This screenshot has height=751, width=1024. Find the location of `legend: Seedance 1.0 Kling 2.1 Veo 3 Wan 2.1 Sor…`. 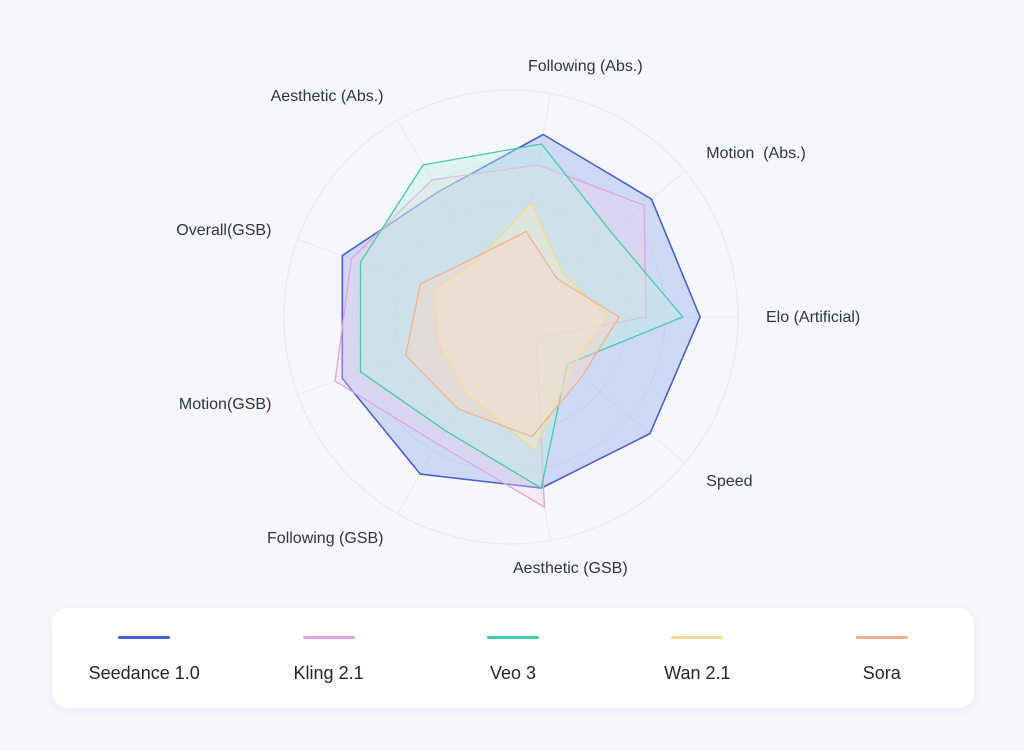

legend: Seedance 1.0 Kling 2.1 Veo 3 Wan 2.1 Sor… is located at coordinates (513, 658).